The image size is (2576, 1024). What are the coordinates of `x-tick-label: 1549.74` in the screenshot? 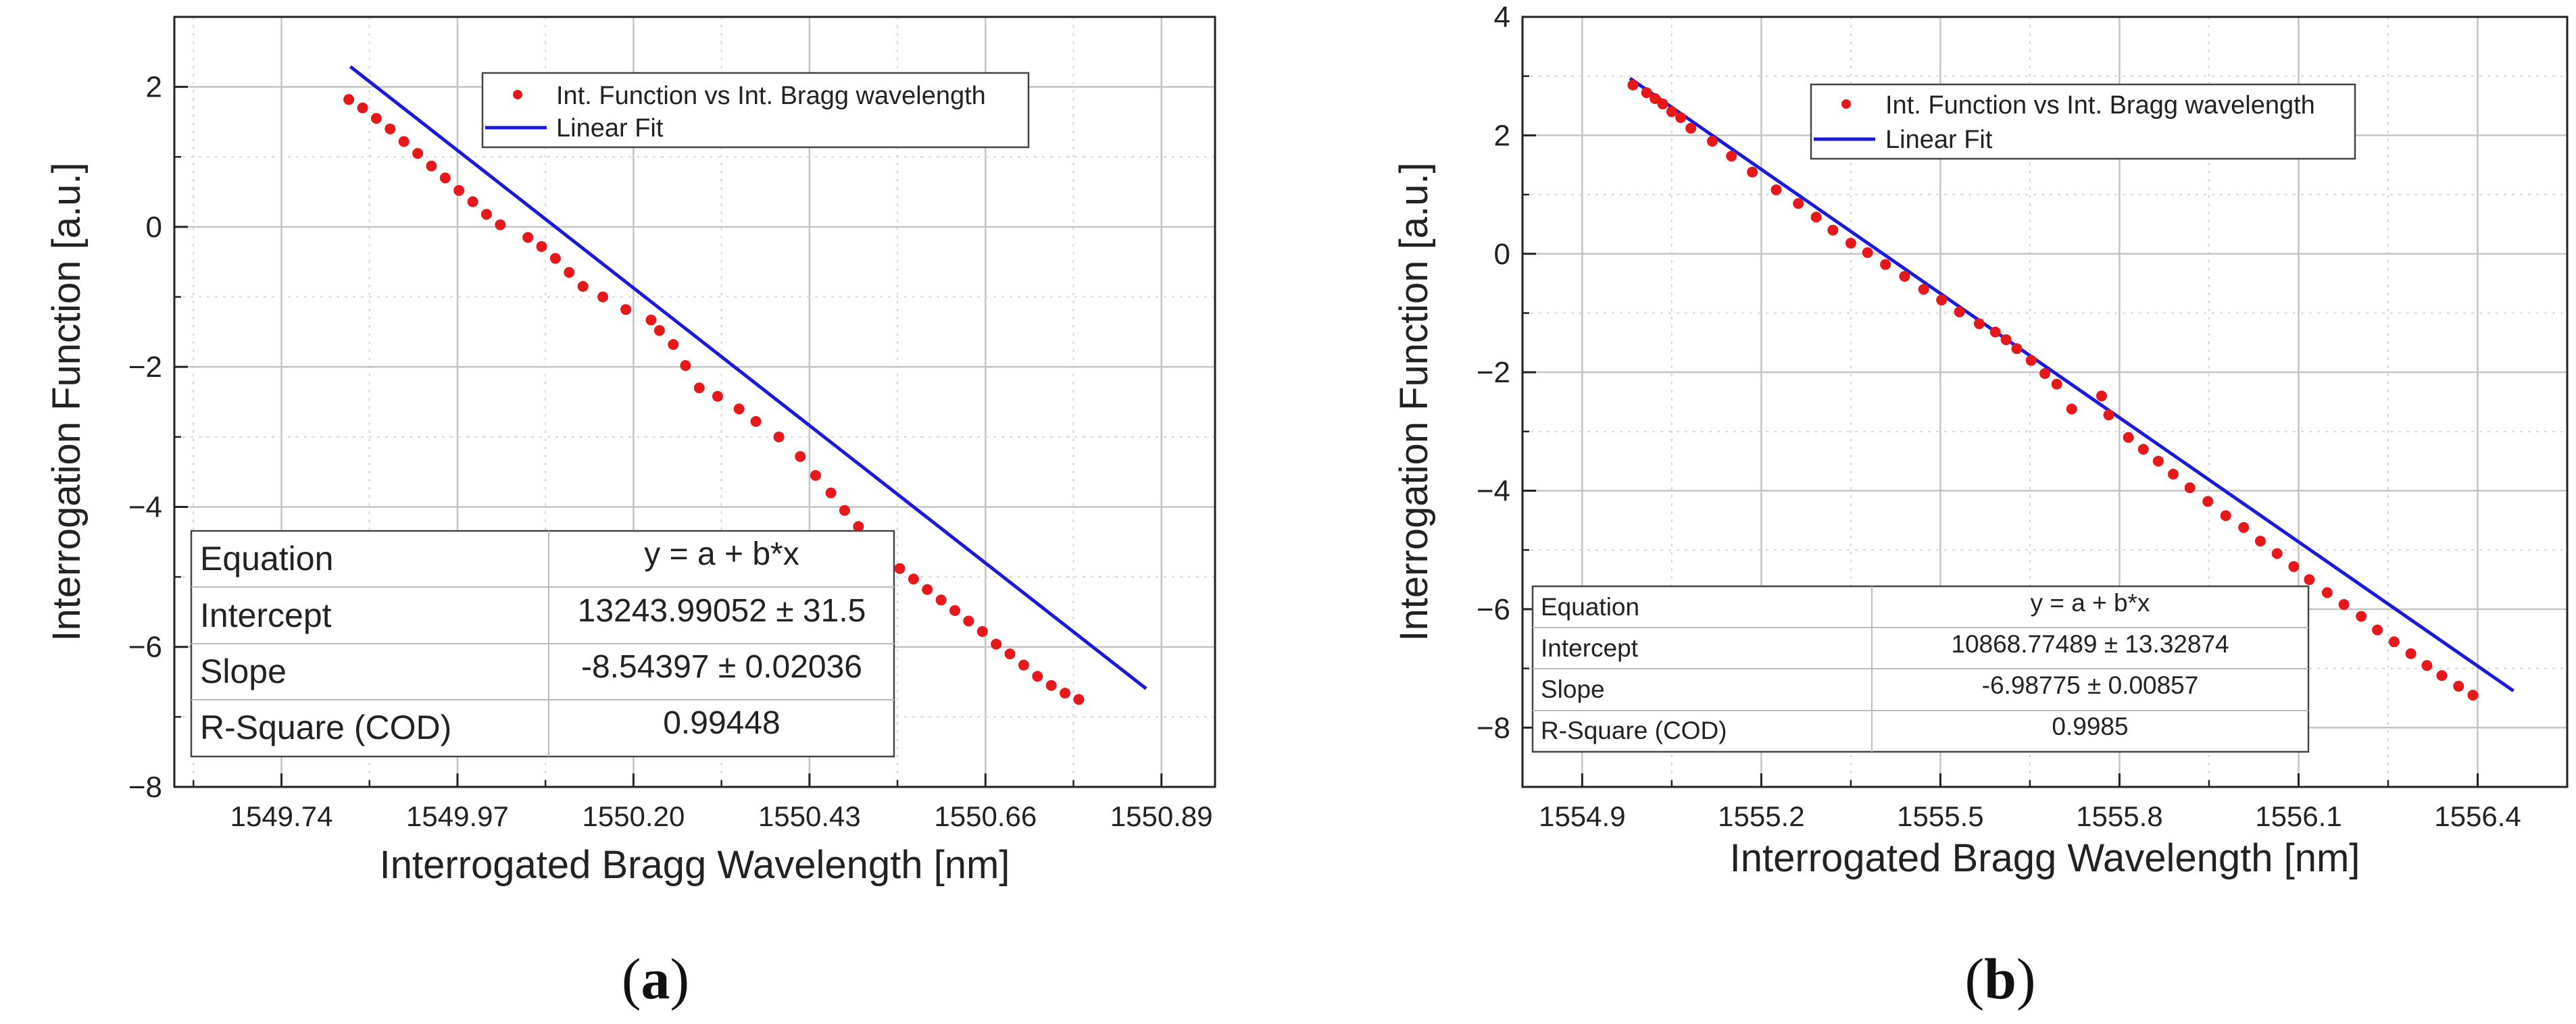 It's located at (282, 816).